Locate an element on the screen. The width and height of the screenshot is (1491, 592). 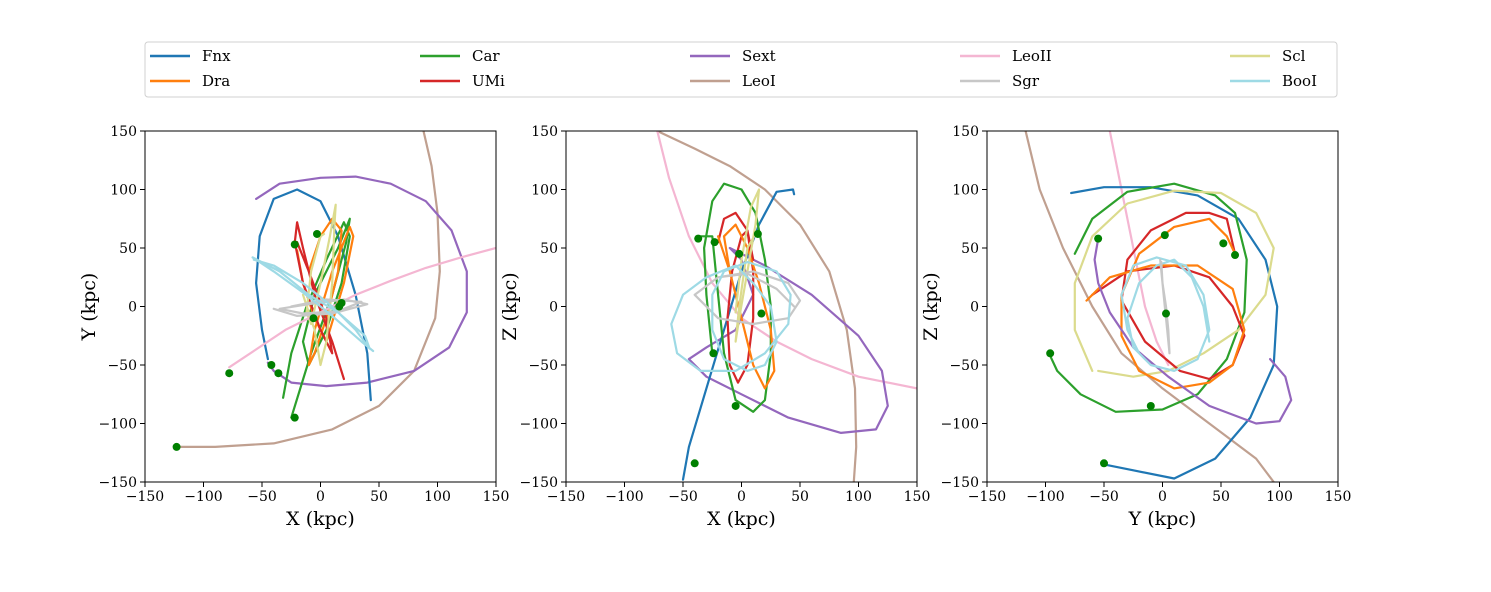
legend-frame is located at coordinates (741, 69).